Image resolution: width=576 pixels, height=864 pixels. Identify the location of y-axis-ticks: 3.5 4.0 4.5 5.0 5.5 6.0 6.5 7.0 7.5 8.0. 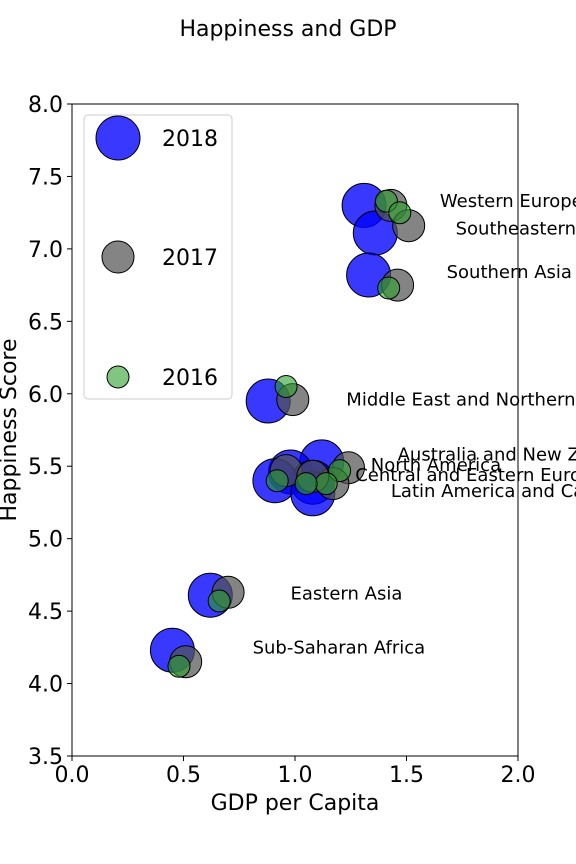
(50, 431).